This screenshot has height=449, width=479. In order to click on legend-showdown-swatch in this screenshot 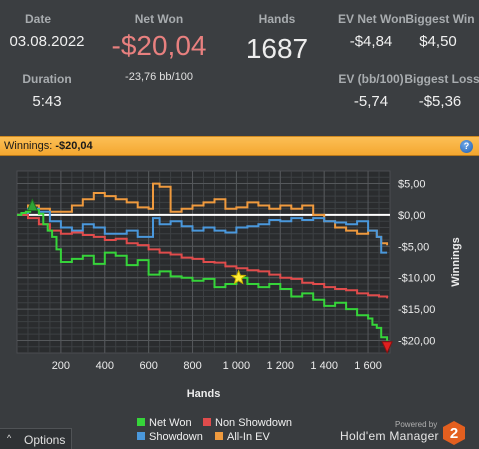, I will do `click(141, 436)`.